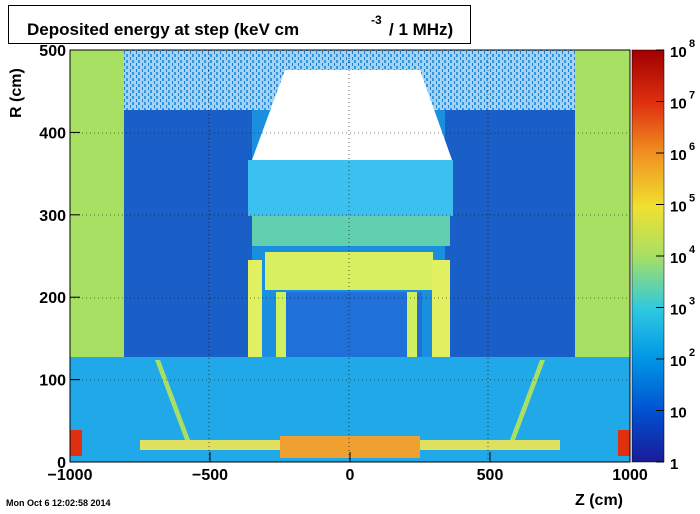 This screenshot has height=514, width=700. Describe the element at coordinates (674, 464) in the screenshot. I see `colorbar-tick-label: 1` at that location.